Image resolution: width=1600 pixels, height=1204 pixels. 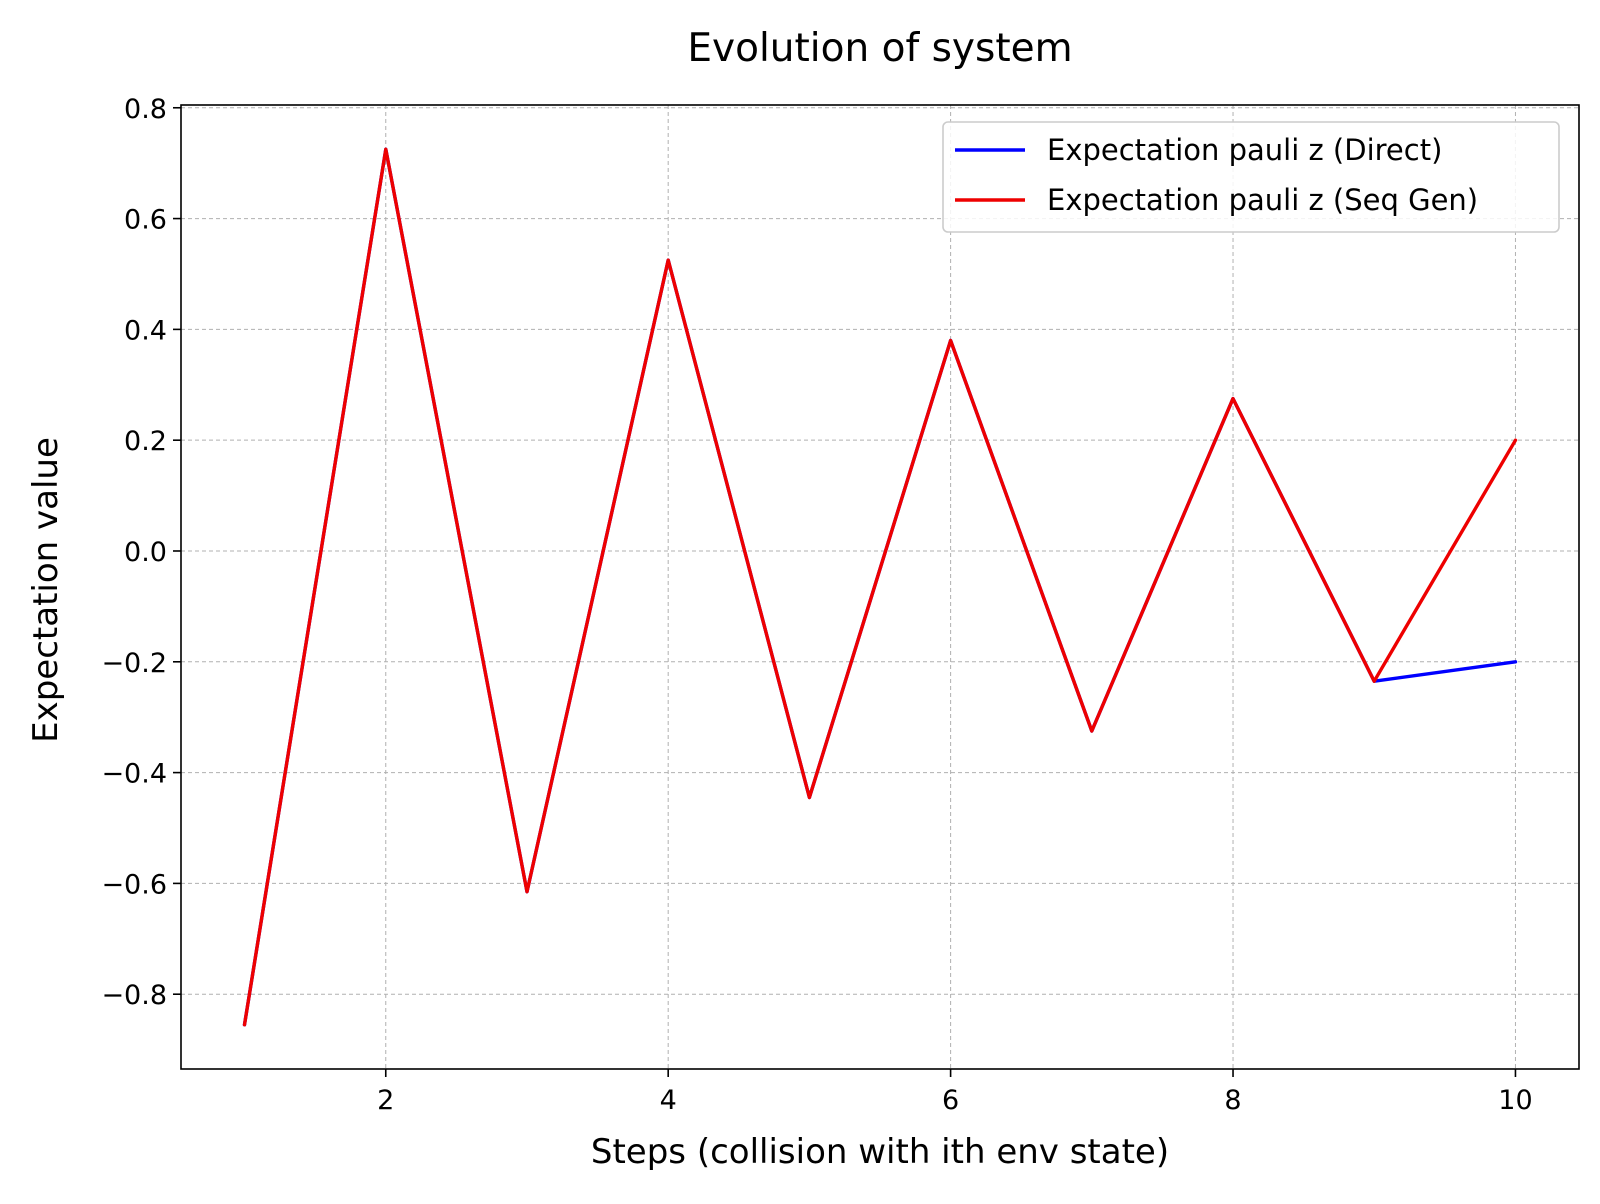 What do you see at coordinates (134, 774) in the screenshot?
I see `y-tick-label: −0.4` at bounding box center [134, 774].